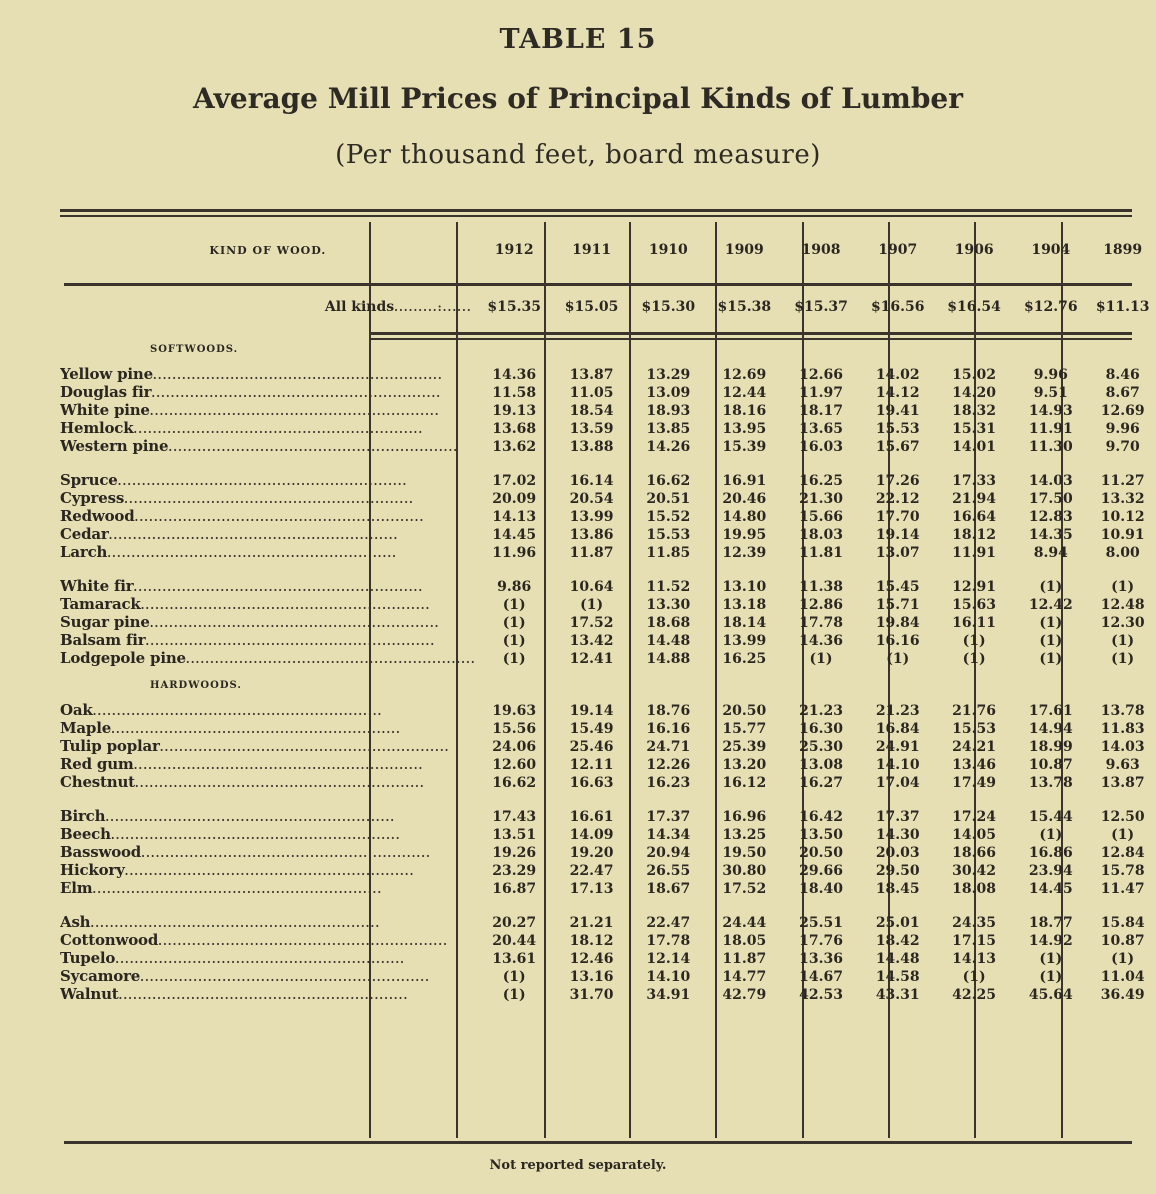  Describe the element at coordinates (668, 659) in the screenshot. I see `price-cell: 14.88` at that location.